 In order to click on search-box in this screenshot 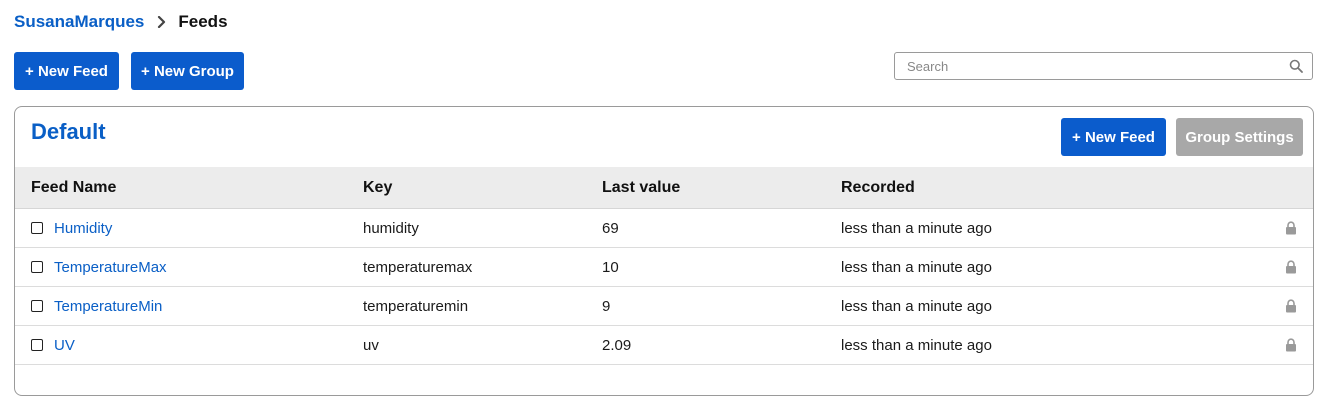, I will do `click(1103, 66)`.